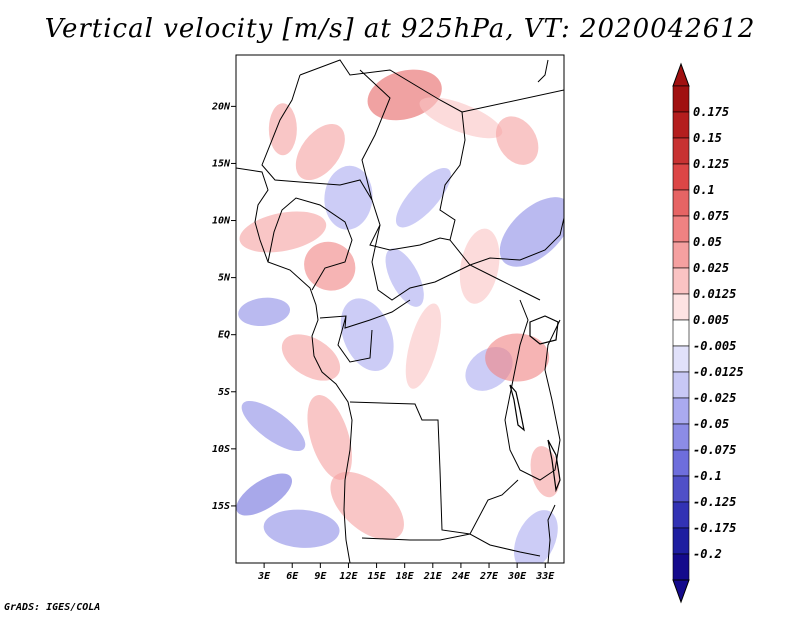 The width and height of the screenshot is (800, 618). I want to click on y-tick-label: EQ, so click(224, 335).